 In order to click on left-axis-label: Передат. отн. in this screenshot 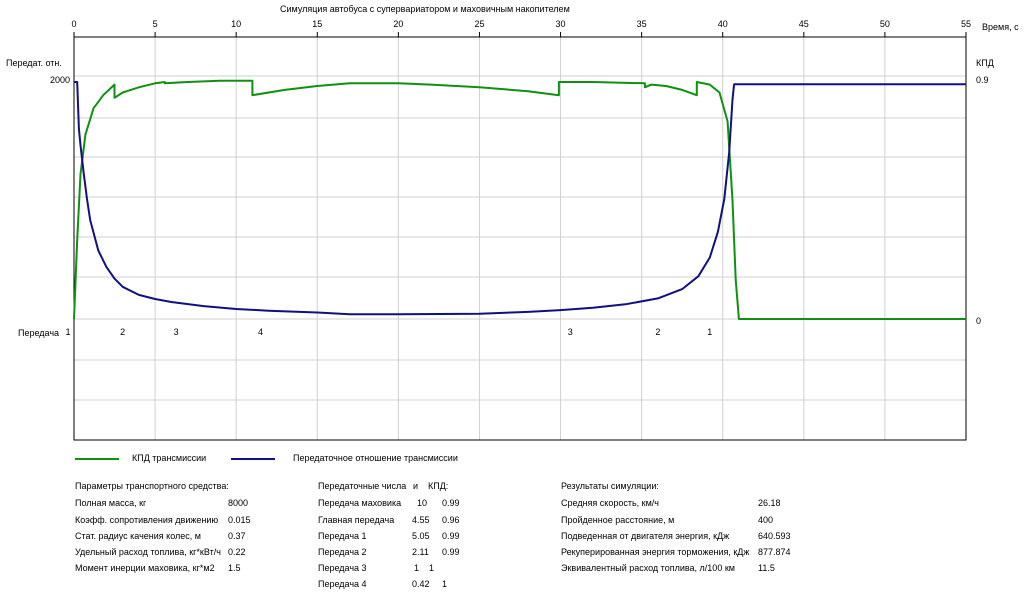, I will do `click(34, 63)`.